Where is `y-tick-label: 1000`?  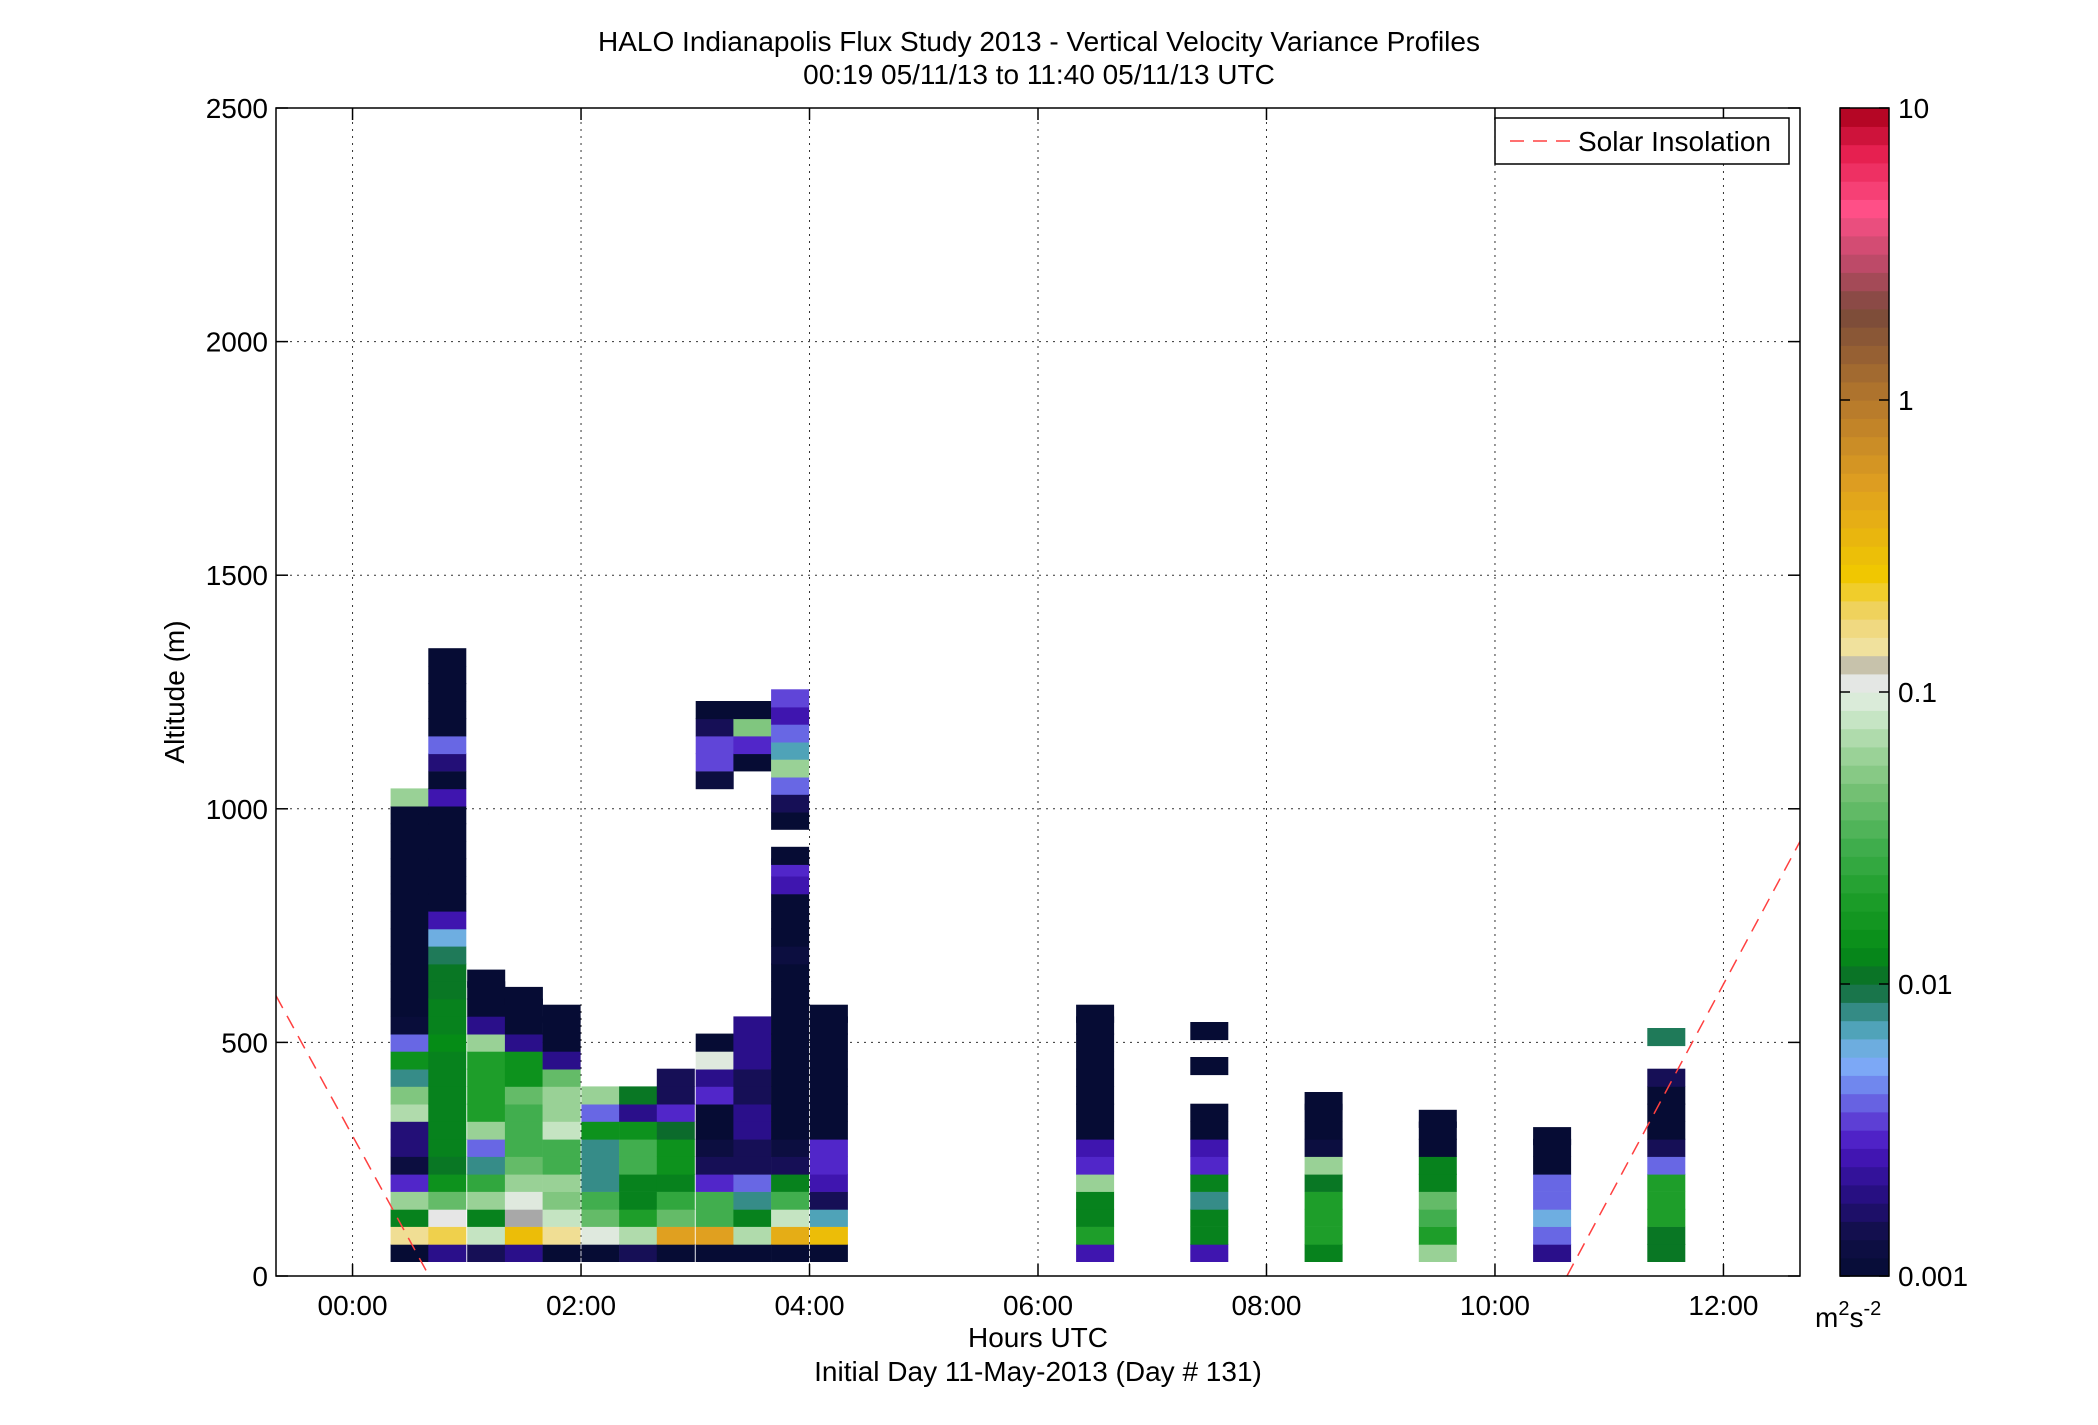
y-tick-label: 1000 is located at coordinates (237, 809).